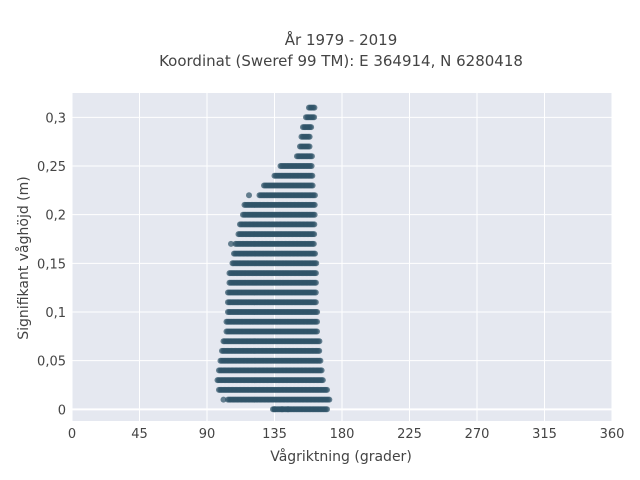  I want to click on y-tick-label: 0,05, so click(51, 362).